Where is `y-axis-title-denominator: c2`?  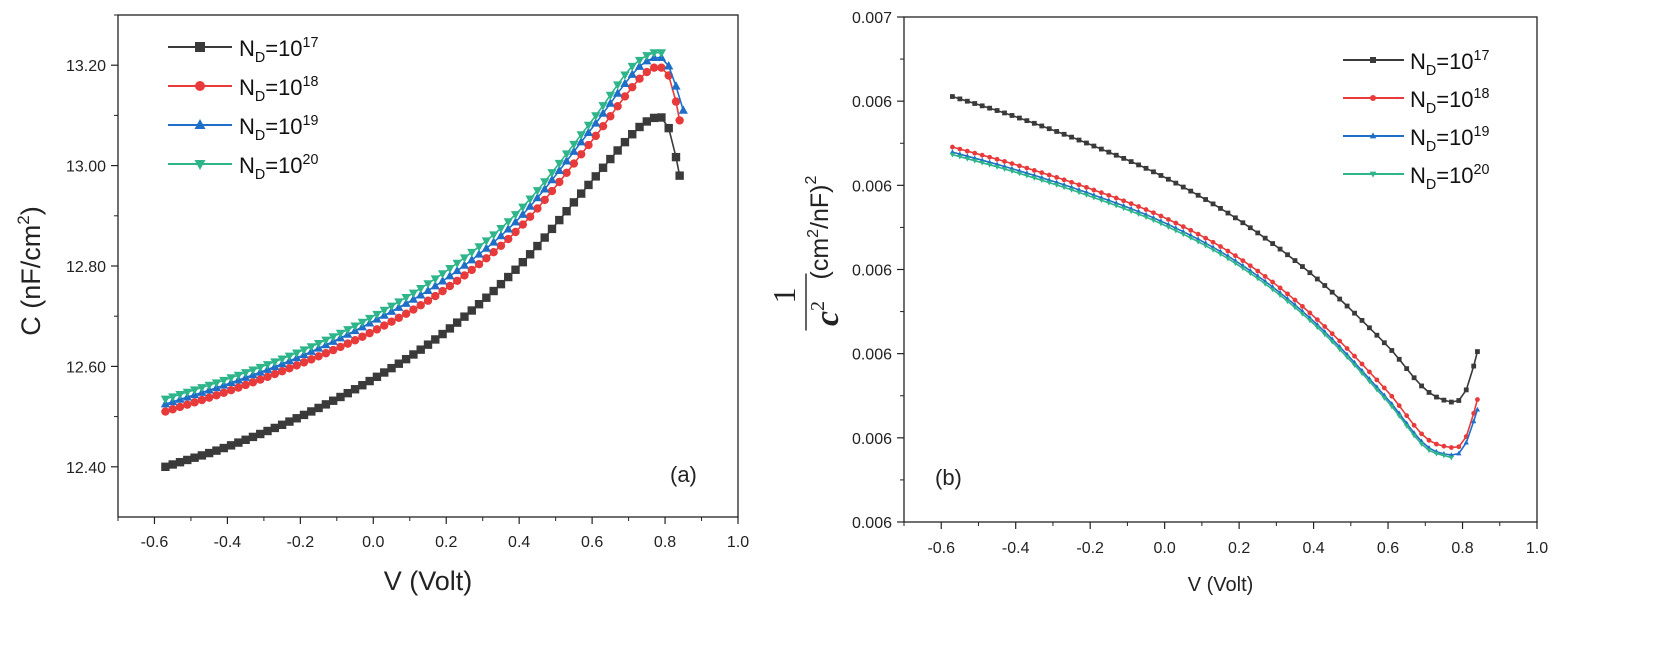
y-axis-title-denominator: c2 is located at coordinates (826, 313).